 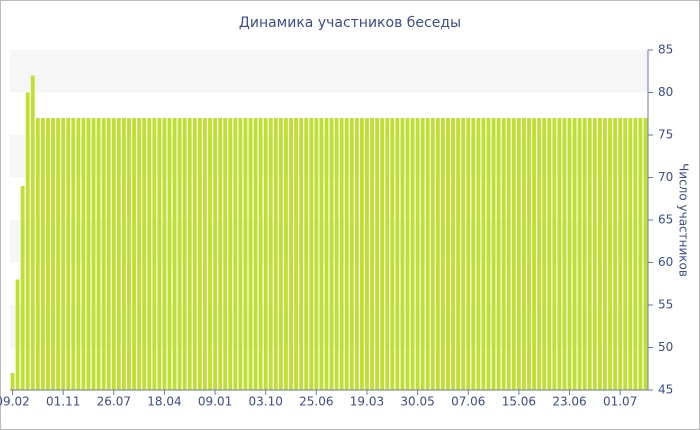 What do you see at coordinates (684, 220) in the screenshot?
I see `y-axis-label: Число участников` at bounding box center [684, 220].